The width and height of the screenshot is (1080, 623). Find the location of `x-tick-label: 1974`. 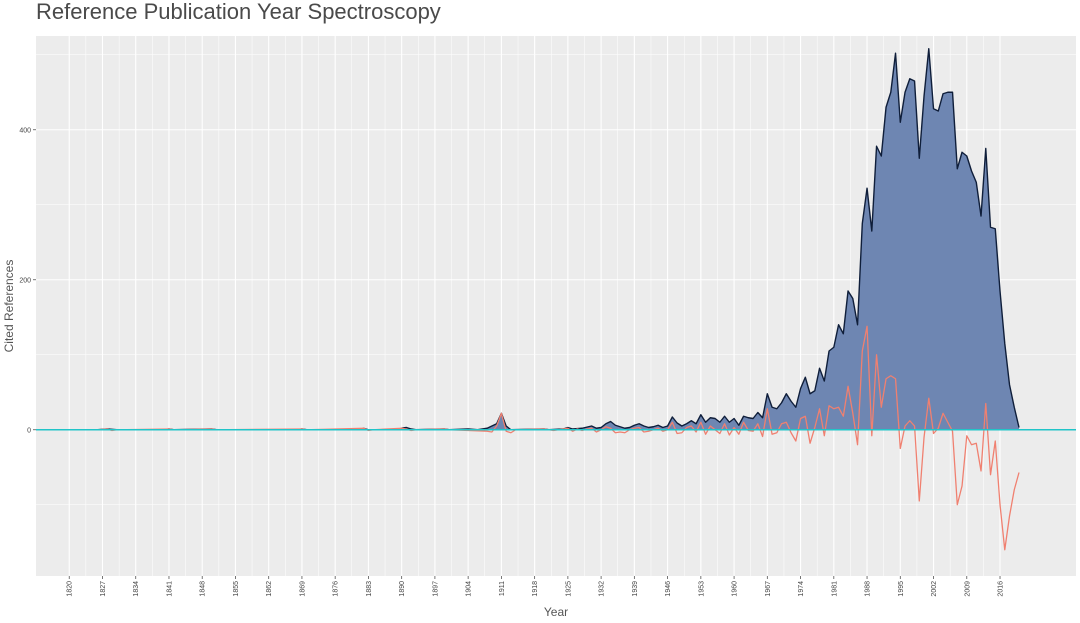

x-tick-label: 1974 is located at coordinates (801, 589).